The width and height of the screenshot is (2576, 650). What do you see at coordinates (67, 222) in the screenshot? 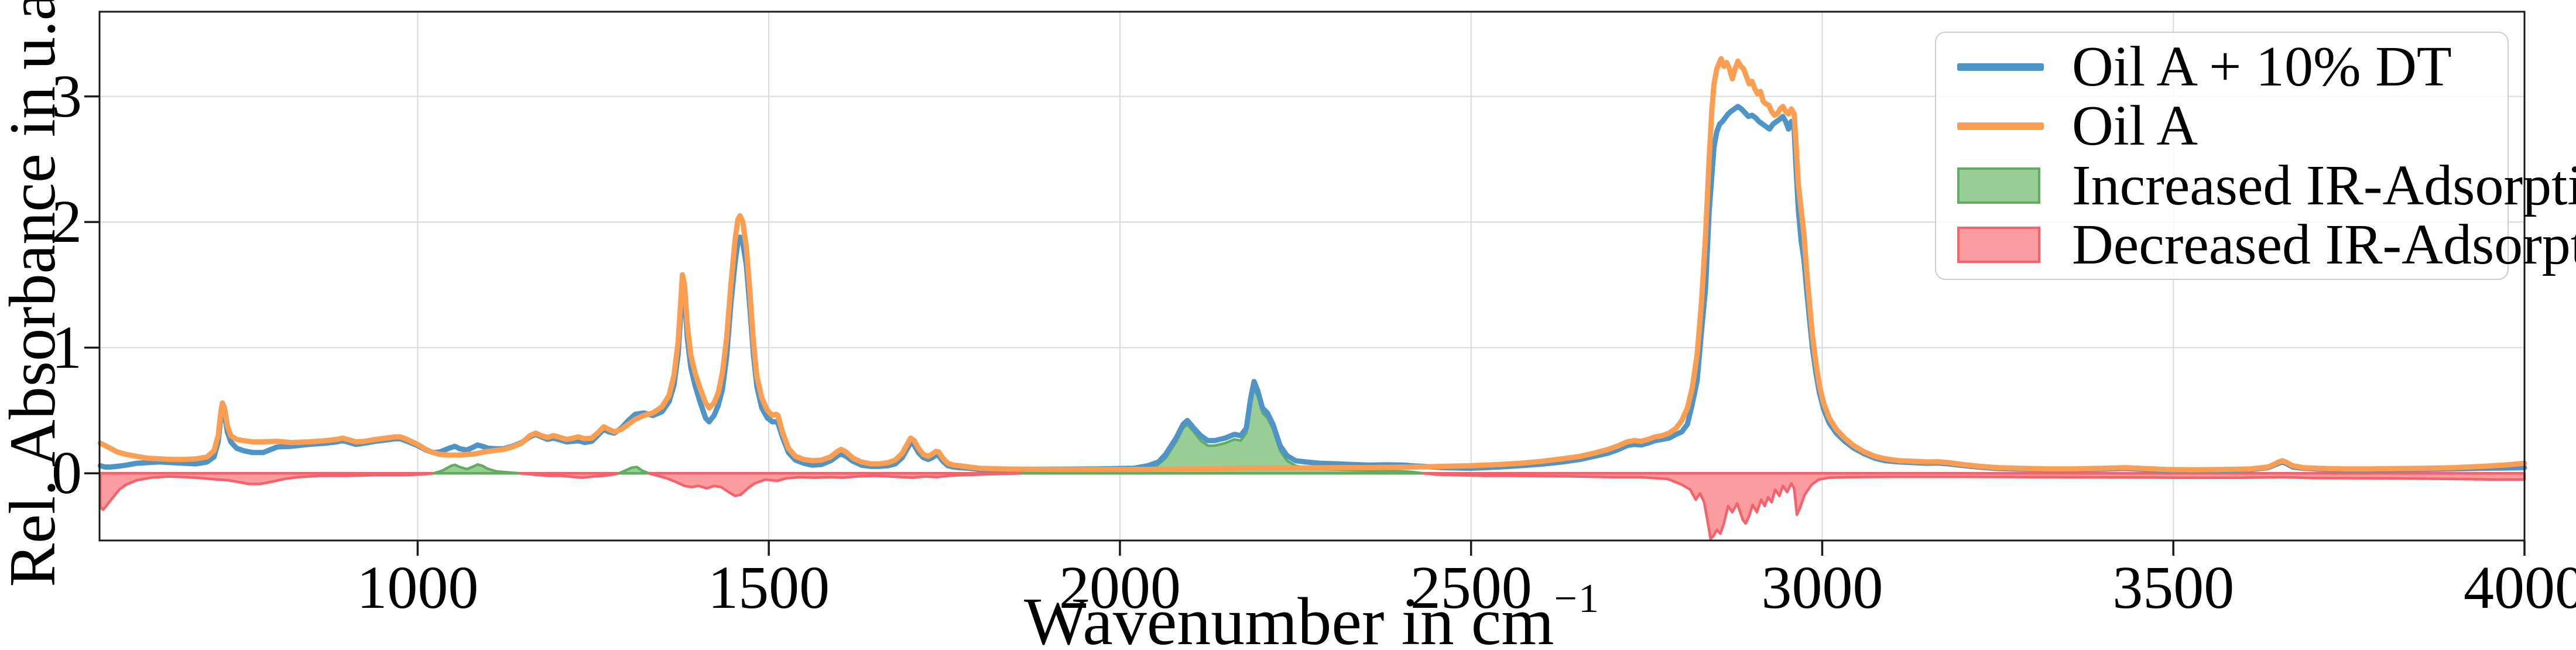
I see `y-tick-label: 2` at bounding box center [67, 222].